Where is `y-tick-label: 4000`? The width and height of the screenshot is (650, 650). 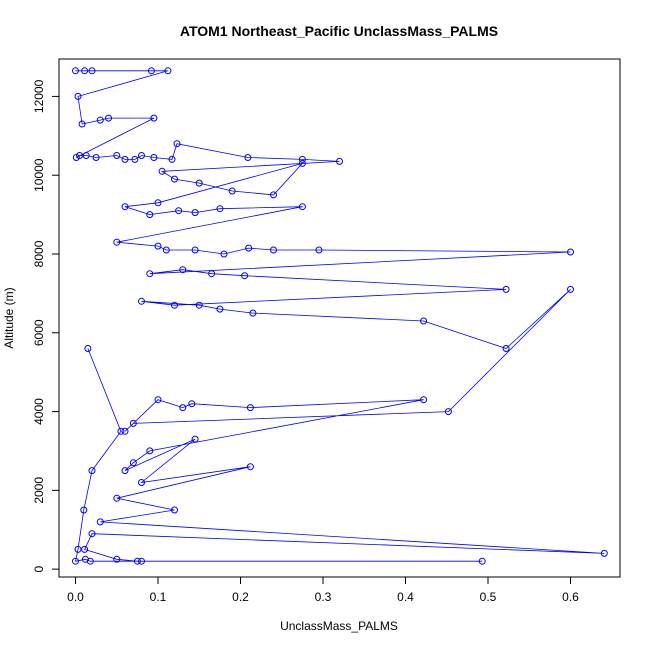 y-tick-label: 4000 is located at coordinates (39, 411).